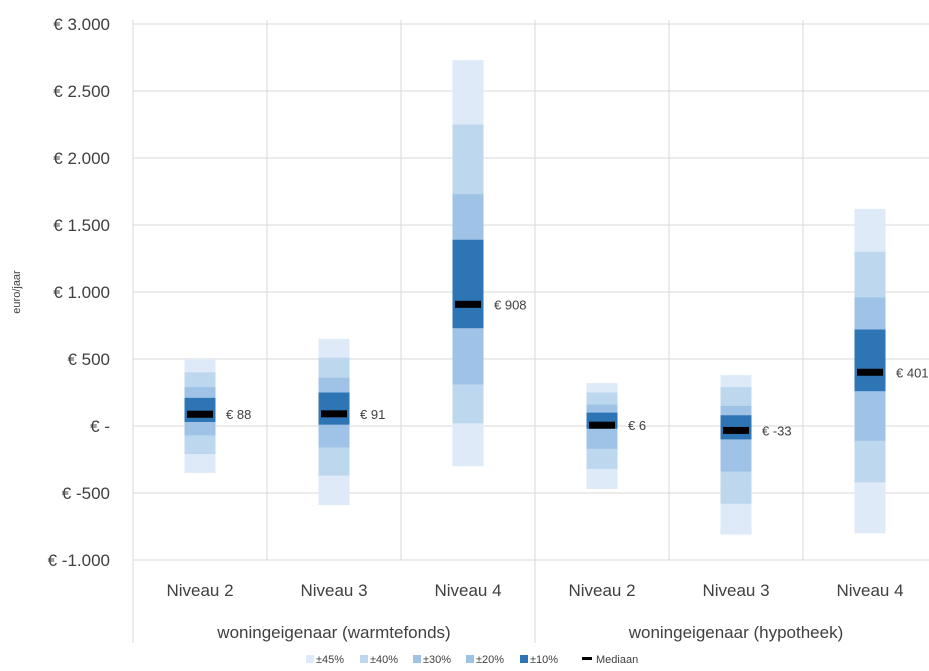  I want to click on range-box: € 6, so click(616, 436).